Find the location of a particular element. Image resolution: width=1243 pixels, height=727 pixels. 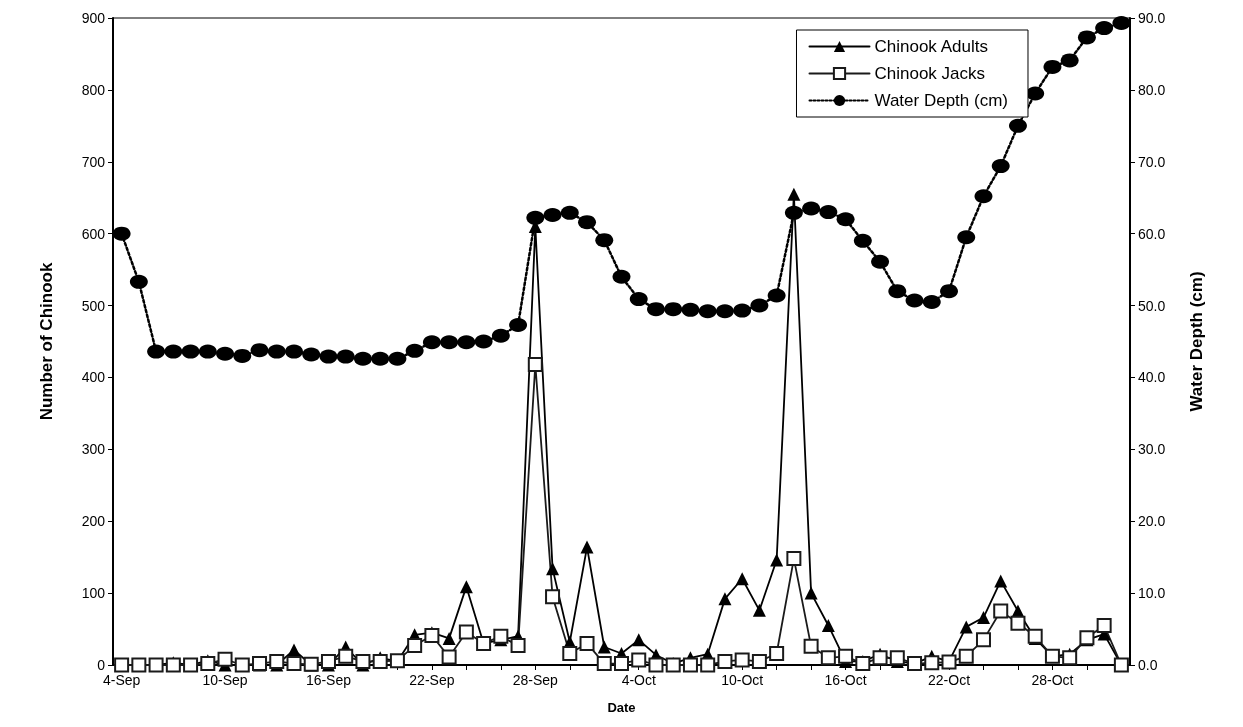

y2-tick-label: 60.0 is located at coordinates (1152, 233).